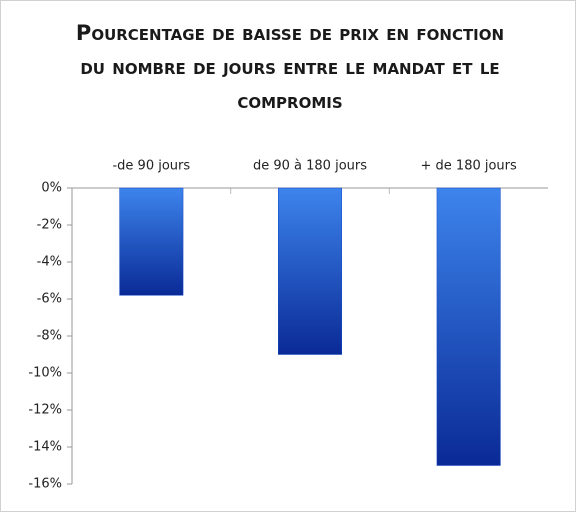 This screenshot has width=577, height=512. I want to click on x-tick-label: de 90 à 180 jours, so click(310, 166).